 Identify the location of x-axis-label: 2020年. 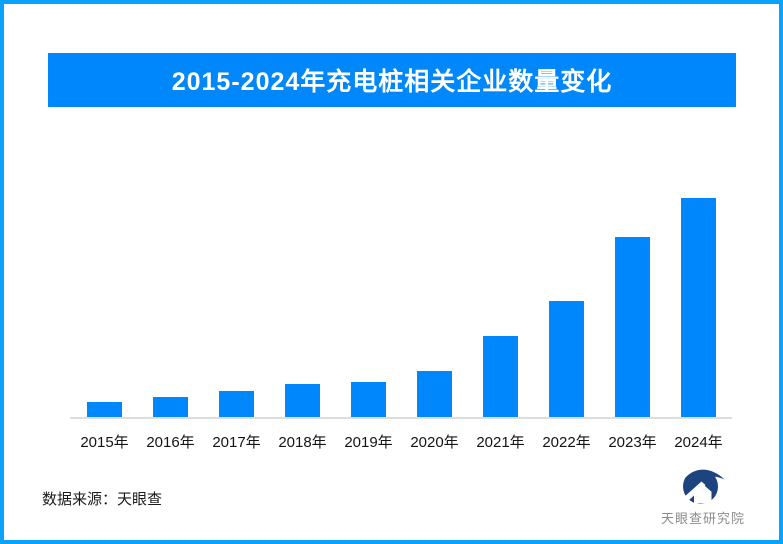
(434, 442).